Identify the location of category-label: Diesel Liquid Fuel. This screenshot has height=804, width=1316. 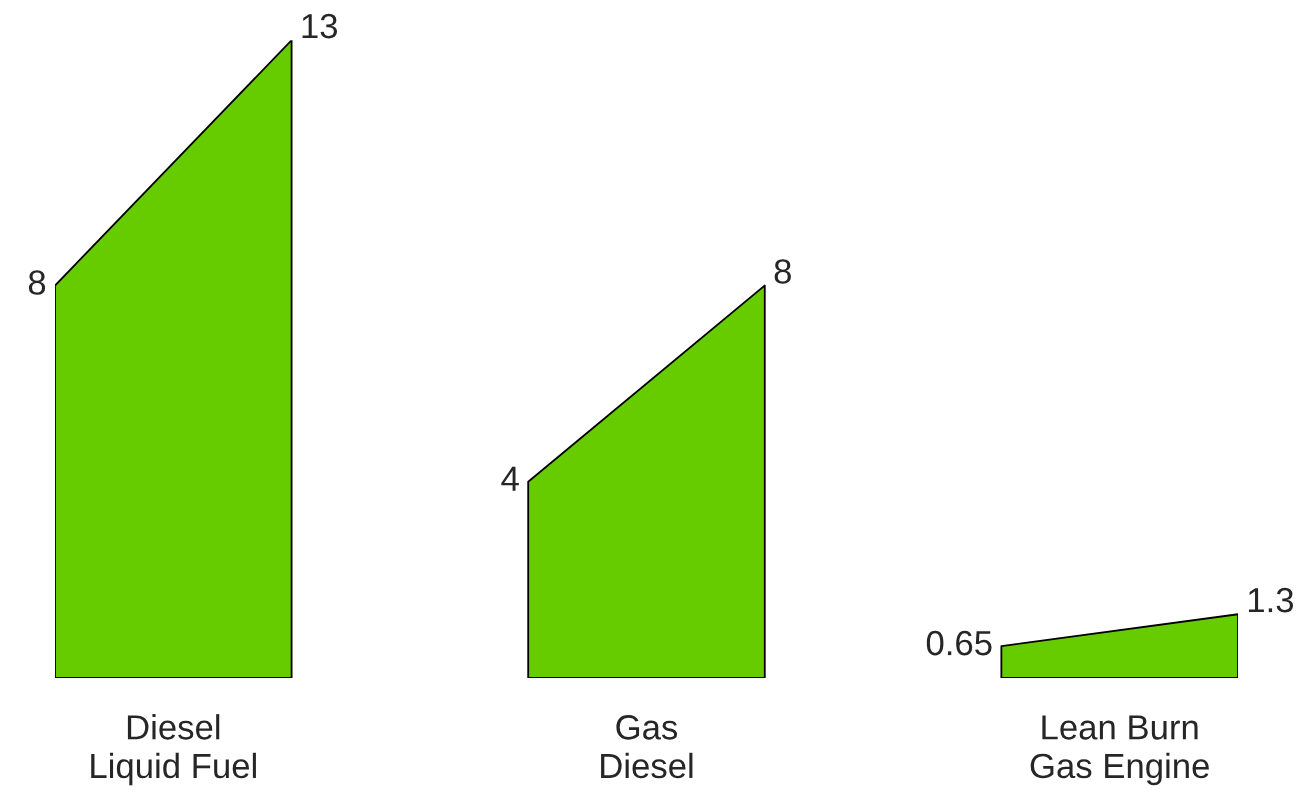
(173, 750).